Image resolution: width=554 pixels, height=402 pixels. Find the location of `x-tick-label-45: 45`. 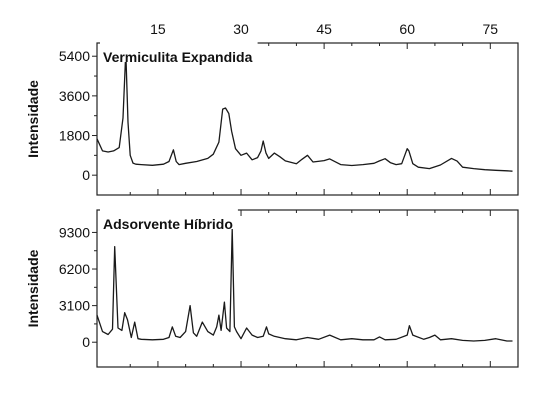

x-tick-label-45: 45 is located at coordinates (324, 29).